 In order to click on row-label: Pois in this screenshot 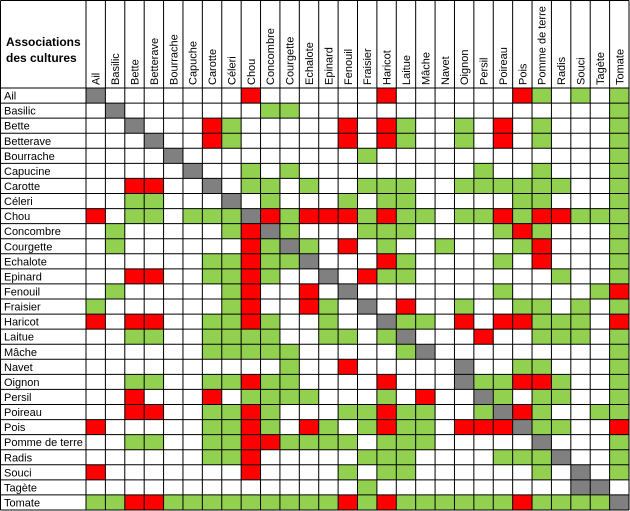, I will do `click(15, 428)`.